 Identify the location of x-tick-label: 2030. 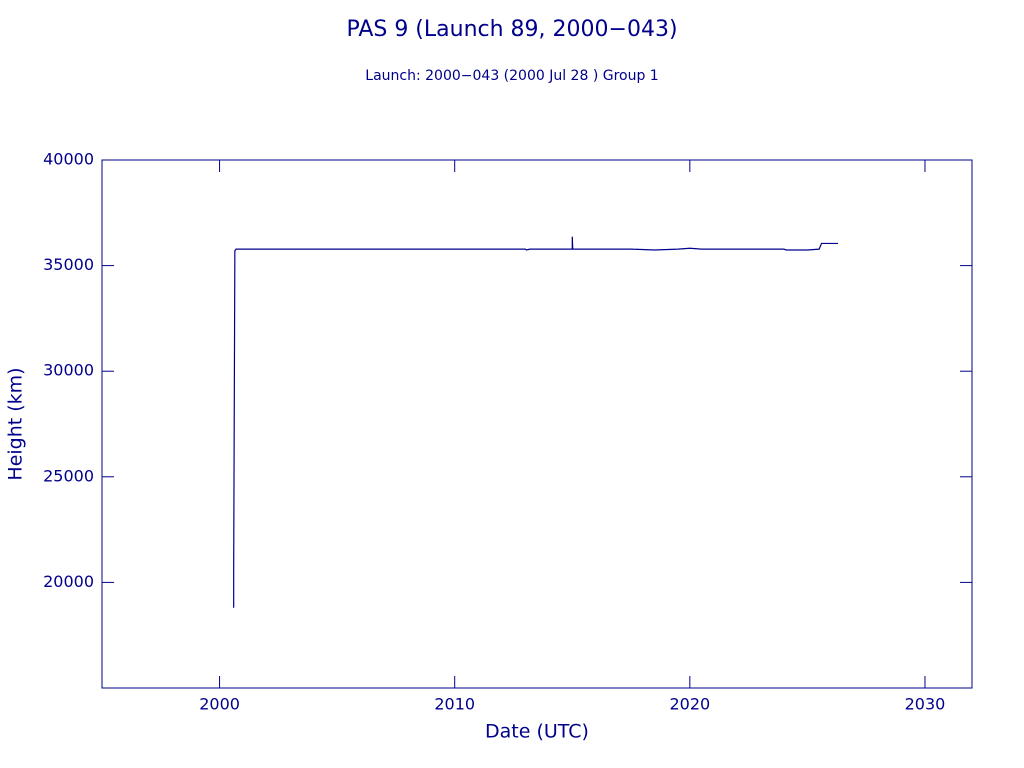
(925, 704).